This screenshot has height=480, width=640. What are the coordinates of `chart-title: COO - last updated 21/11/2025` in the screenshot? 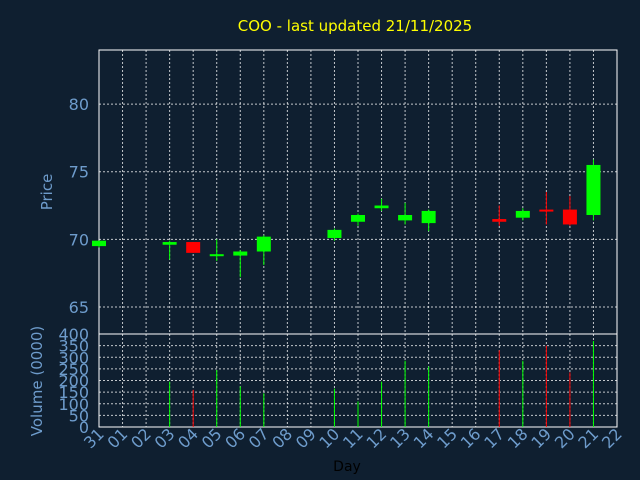 It's located at (355, 26).